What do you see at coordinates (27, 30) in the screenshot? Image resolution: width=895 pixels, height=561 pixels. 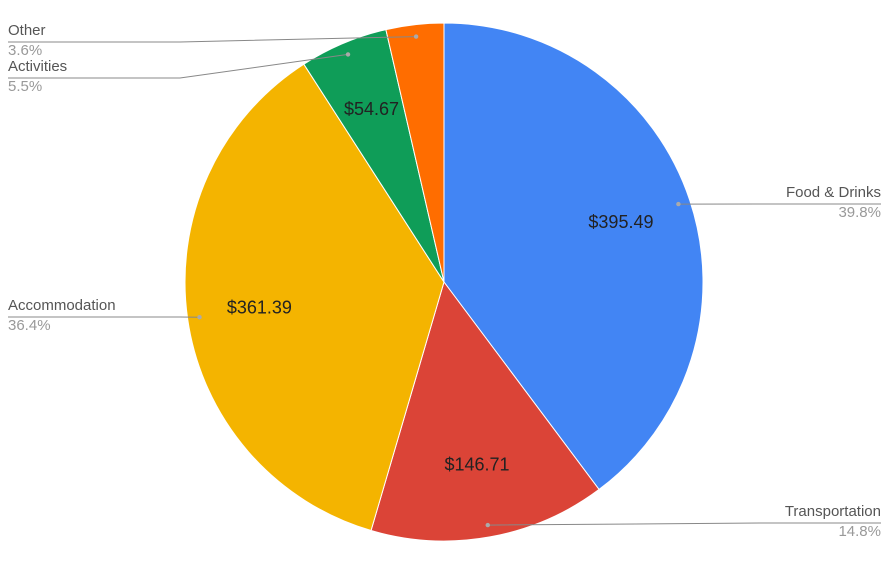 I see `slice-name: Other` at bounding box center [27, 30].